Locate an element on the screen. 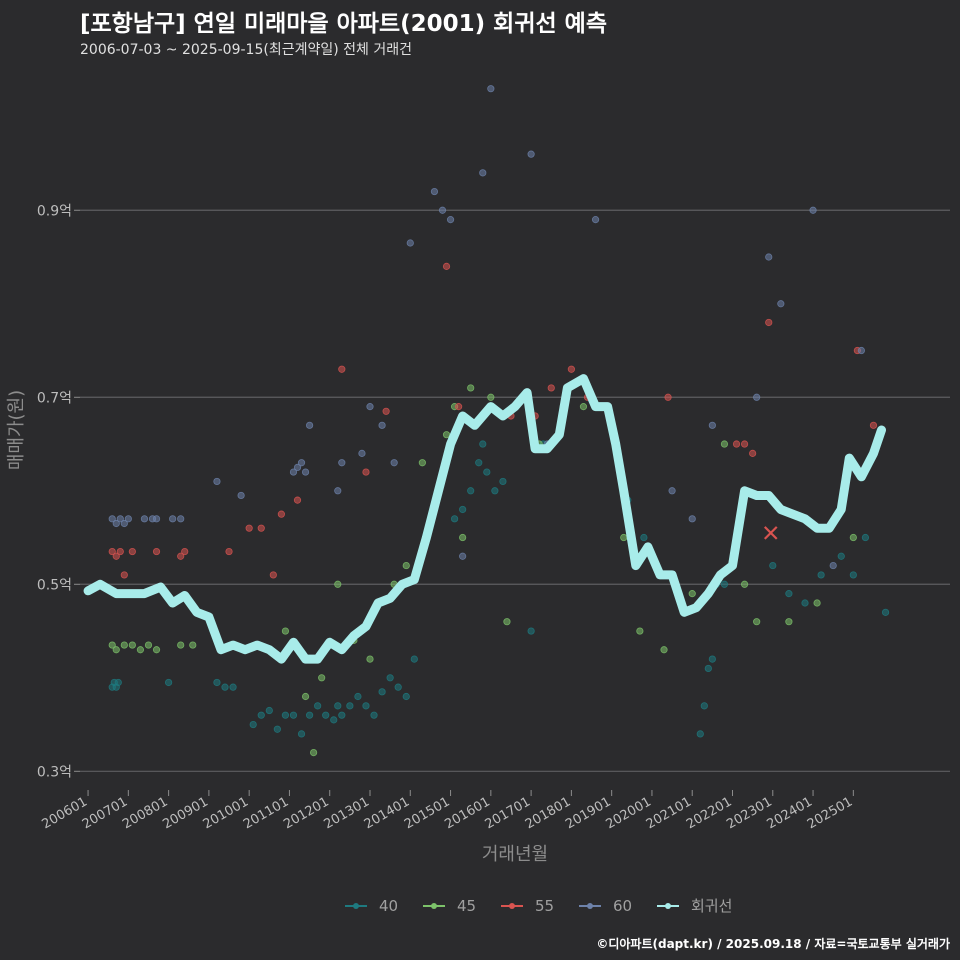 This screenshot has width=960, height=960. x-tick-label: 202001 is located at coordinates (628, 813).